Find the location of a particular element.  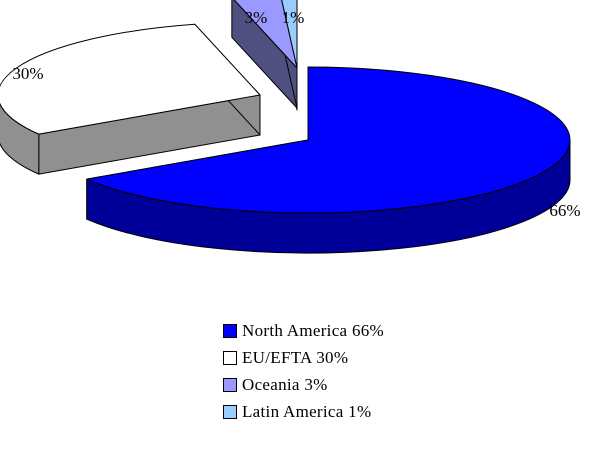

pie-slice-eu-efta is located at coordinates (130, 99).